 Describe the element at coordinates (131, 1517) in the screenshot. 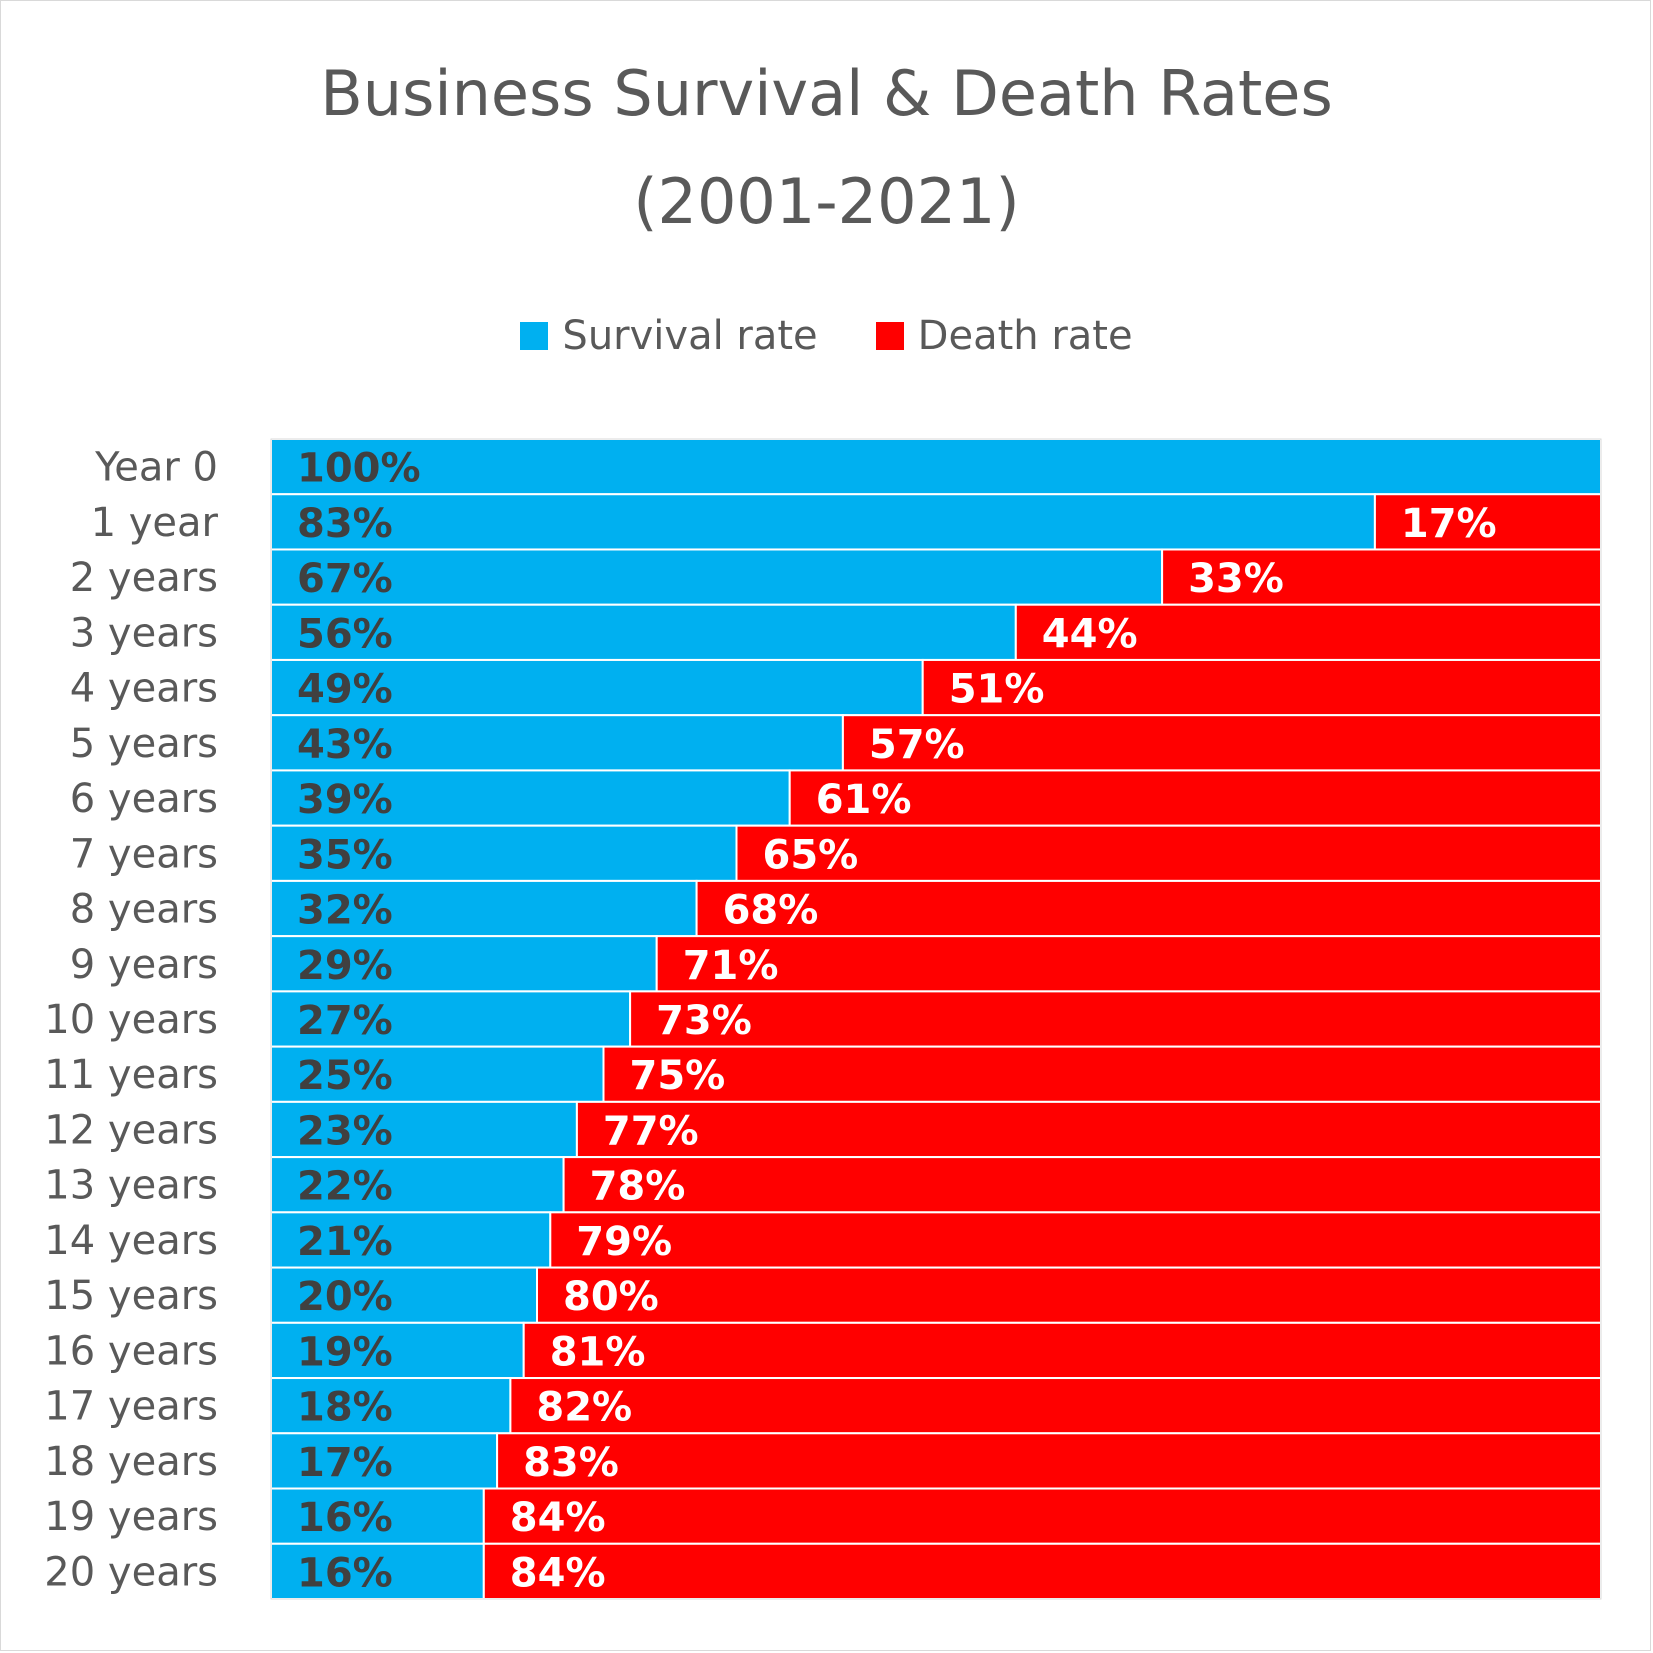

I see `category-label: 19 years` at that location.